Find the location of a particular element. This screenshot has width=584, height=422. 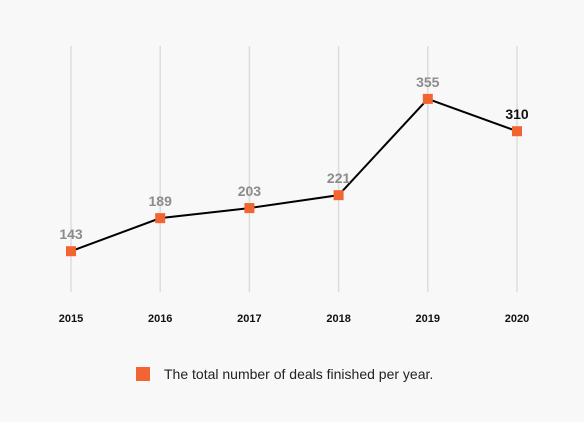

data-point-2018 is located at coordinates (338, 195).